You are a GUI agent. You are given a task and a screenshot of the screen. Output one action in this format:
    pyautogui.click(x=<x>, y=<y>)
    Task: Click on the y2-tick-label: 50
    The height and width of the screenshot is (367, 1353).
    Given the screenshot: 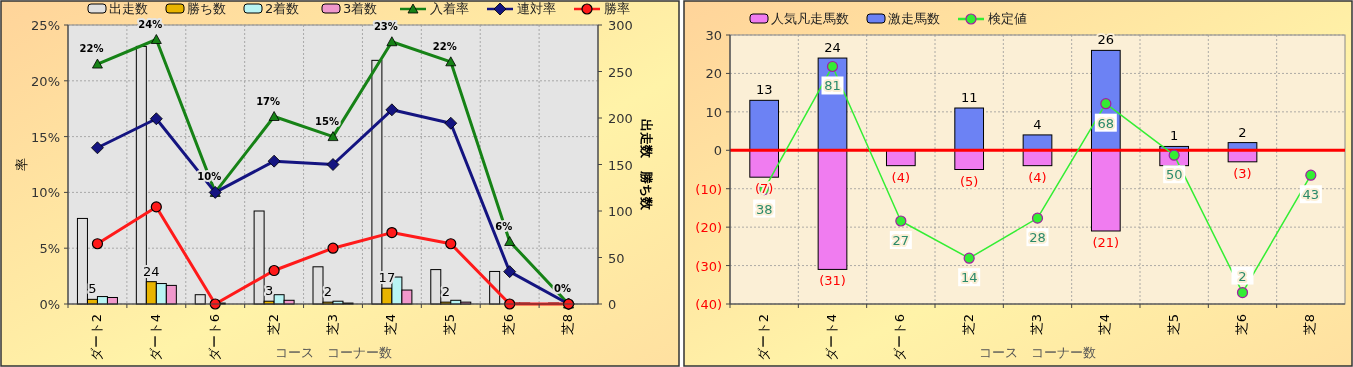 What is the action you would take?
    pyautogui.click(x=616, y=258)
    